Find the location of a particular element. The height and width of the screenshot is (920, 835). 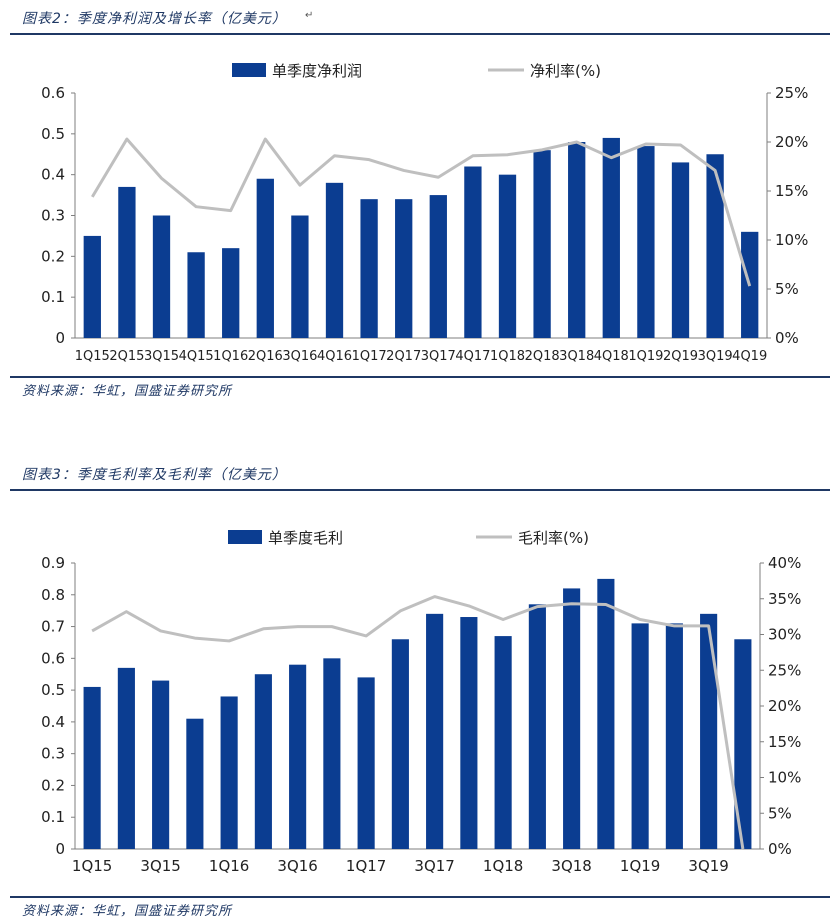

bar-2Q18 is located at coordinates (537, 726).